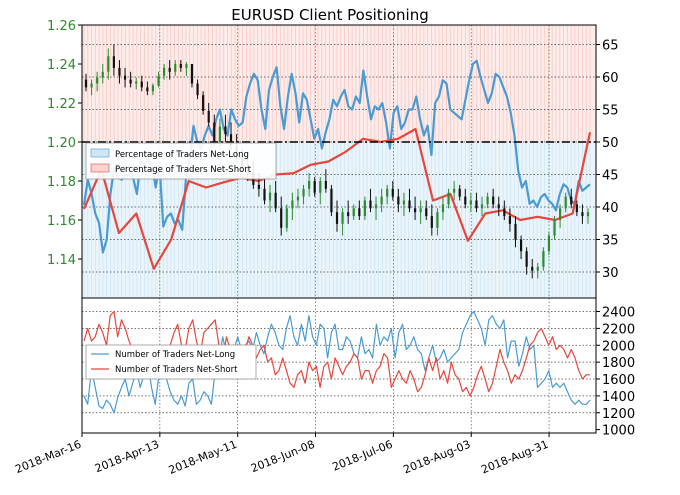 This screenshot has height=495, width=680. What do you see at coordinates (61, 221) in the screenshot?
I see `price-tick-label: 1.16` at bounding box center [61, 221].